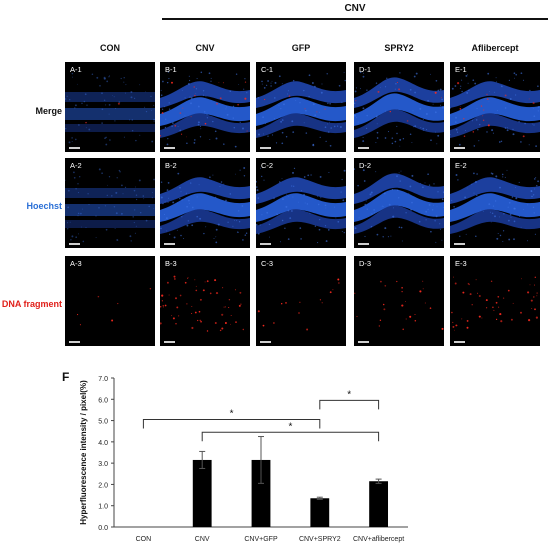 Image resolution: width=550 pixels, height=551 pixels. I want to click on panel-label: C-1, so click(267, 69).